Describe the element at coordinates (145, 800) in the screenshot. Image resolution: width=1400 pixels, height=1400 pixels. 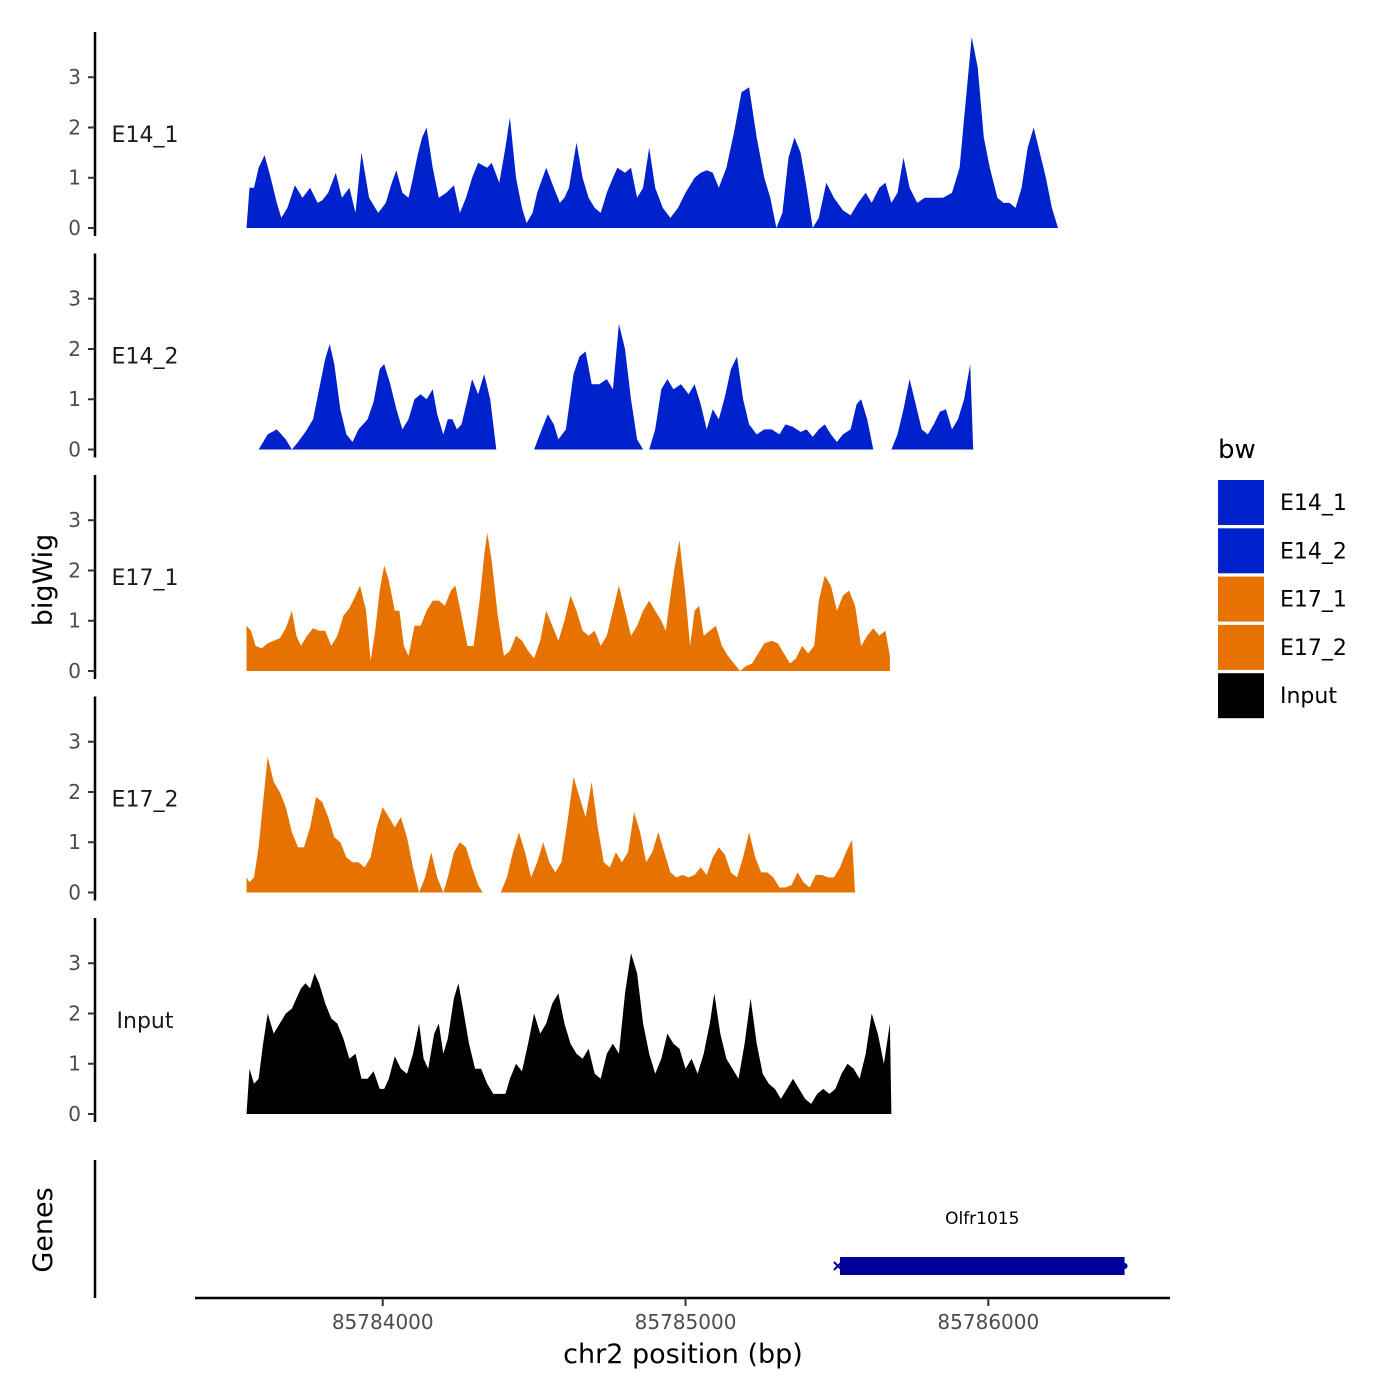
I see `track-label: E17_2` at that location.